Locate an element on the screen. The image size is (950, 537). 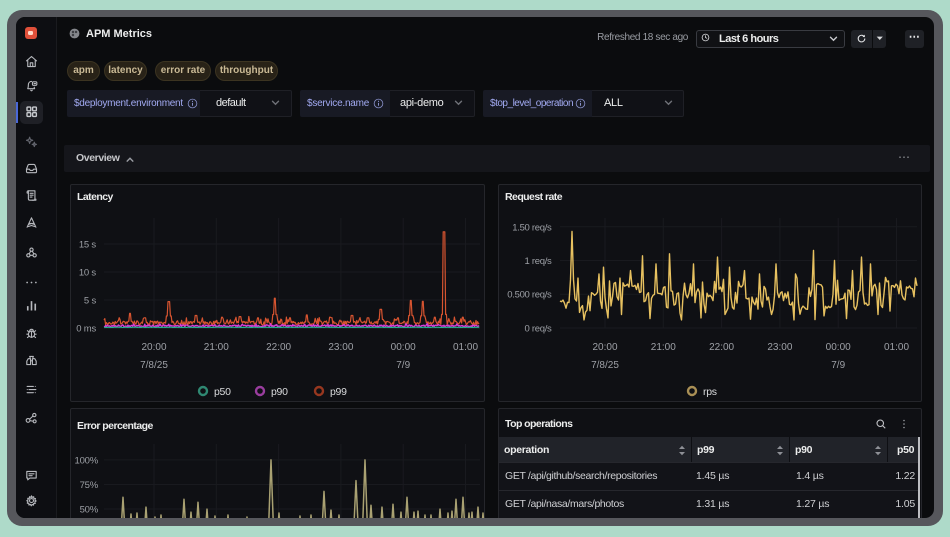
svg-text: 10 s is located at coordinates (88, 273).